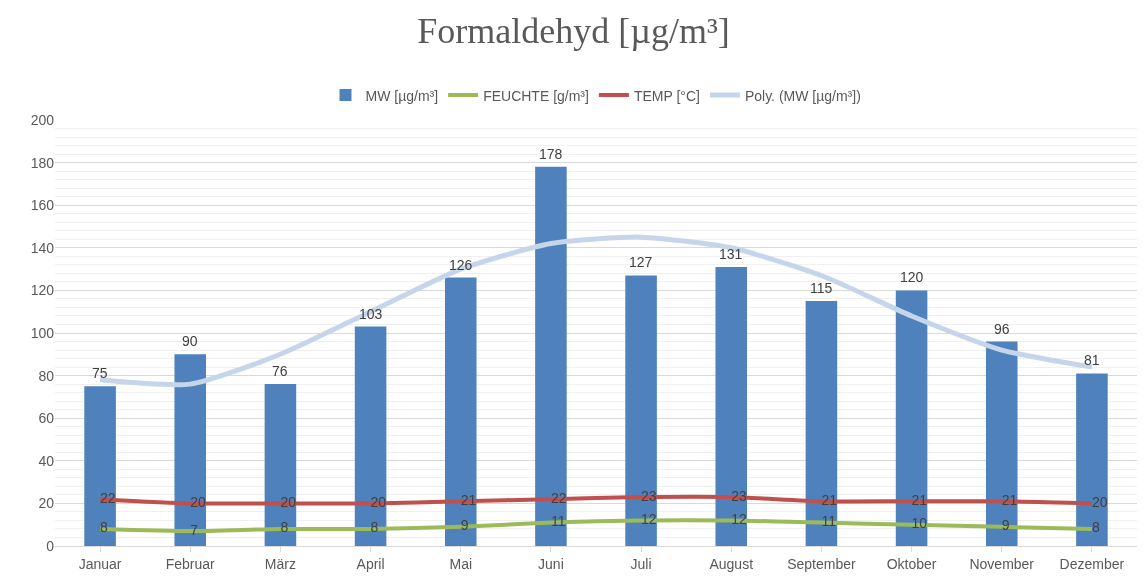  What do you see at coordinates (1002, 329) in the screenshot?
I see `data-label: 96` at bounding box center [1002, 329].